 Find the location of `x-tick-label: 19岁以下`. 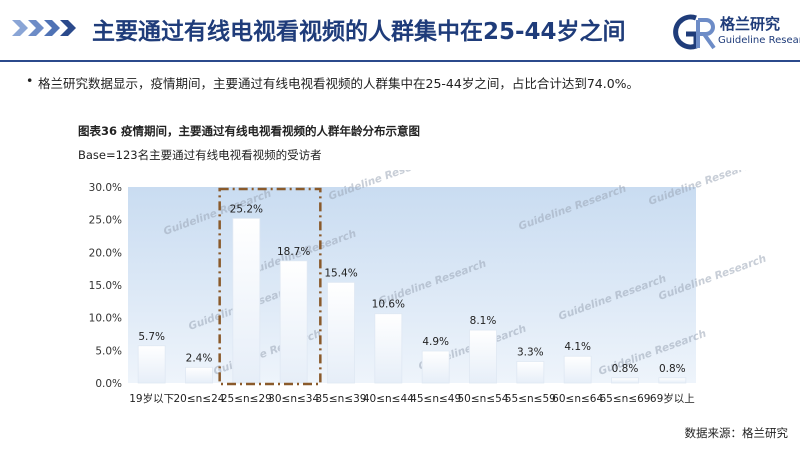

x-tick-label: 19岁以下 is located at coordinates (151, 398).